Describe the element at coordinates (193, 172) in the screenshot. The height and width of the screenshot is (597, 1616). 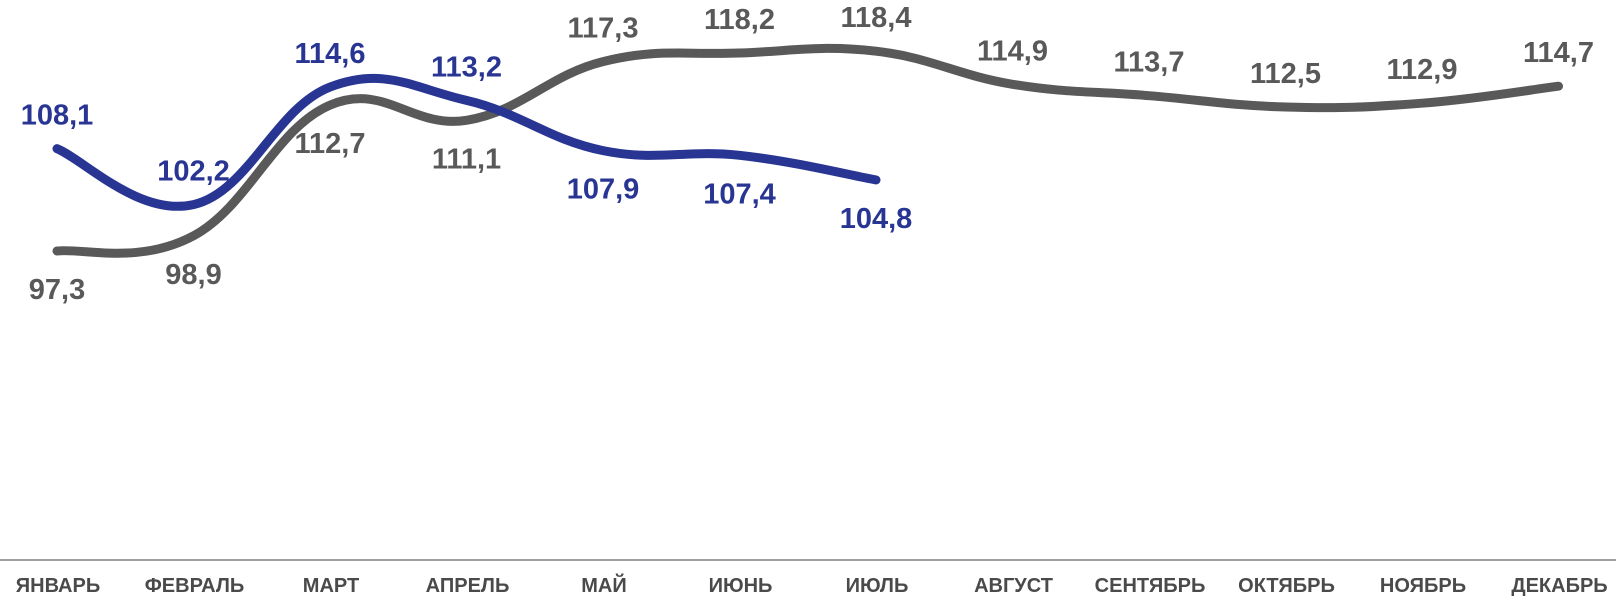
I see `series-2-data-label: 102,2` at that location.